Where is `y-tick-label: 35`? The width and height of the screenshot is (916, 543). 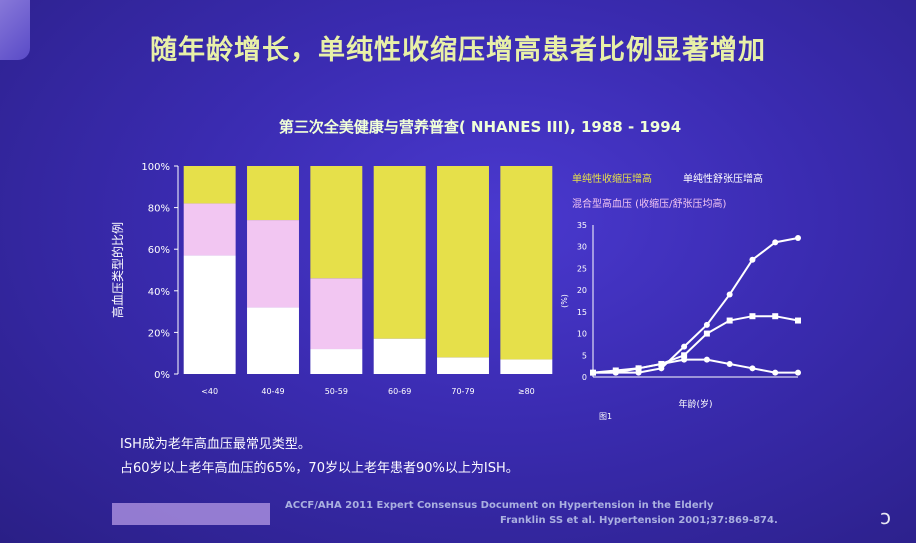 y-tick-label: 35 is located at coordinates (582, 225).